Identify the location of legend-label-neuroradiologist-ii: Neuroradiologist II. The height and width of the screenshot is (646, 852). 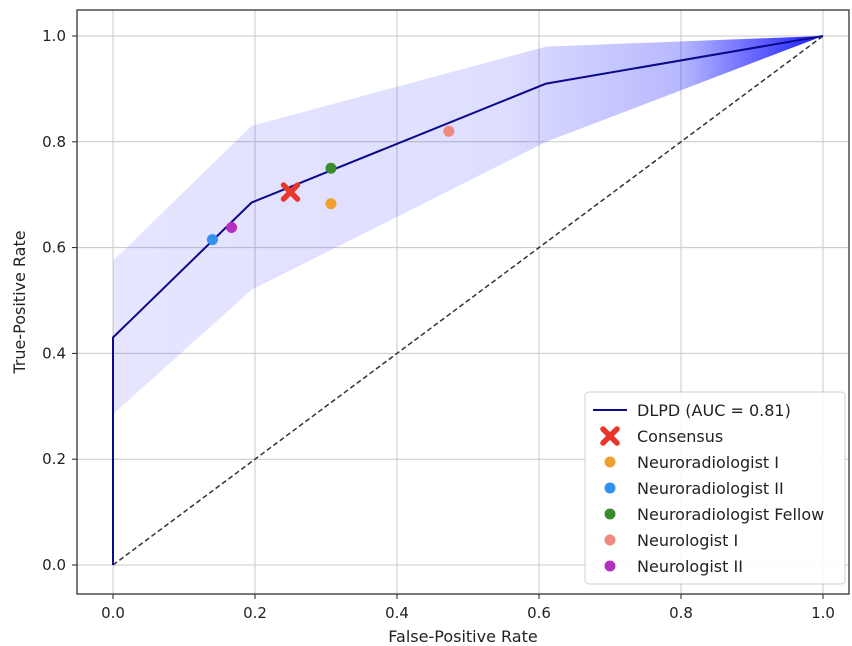
(710, 488).